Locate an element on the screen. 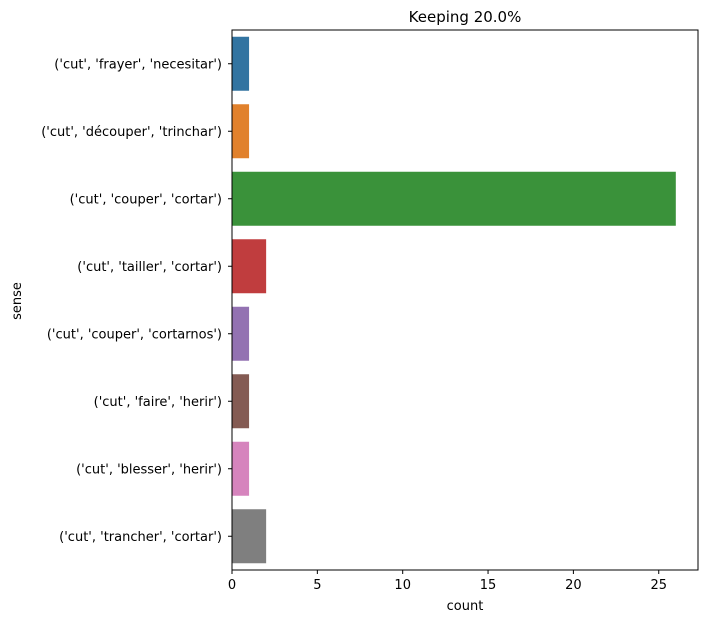 The width and height of the screenshot is (707, 626). x-tick-label-1: 5 is located at coordinates (317, 585).